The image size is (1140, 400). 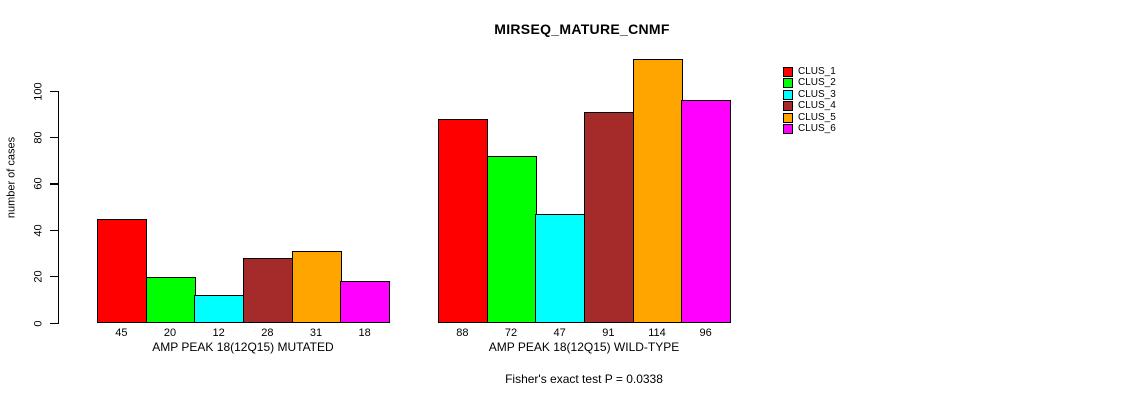 What do you see at coordinates (170, 333) in the screenshot?
I see `bar-value-label: 20` at bounding box center [170, 333].